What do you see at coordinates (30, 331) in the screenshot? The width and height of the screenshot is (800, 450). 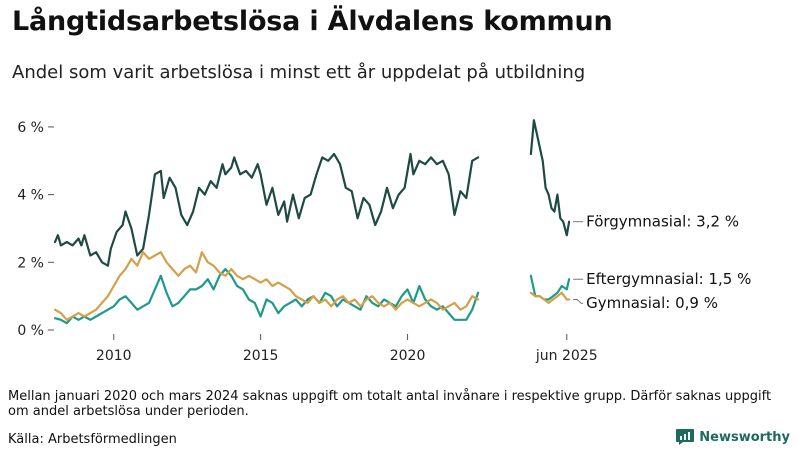 I see `y-tick-label: 0 %` at bounding box center [30, 331].